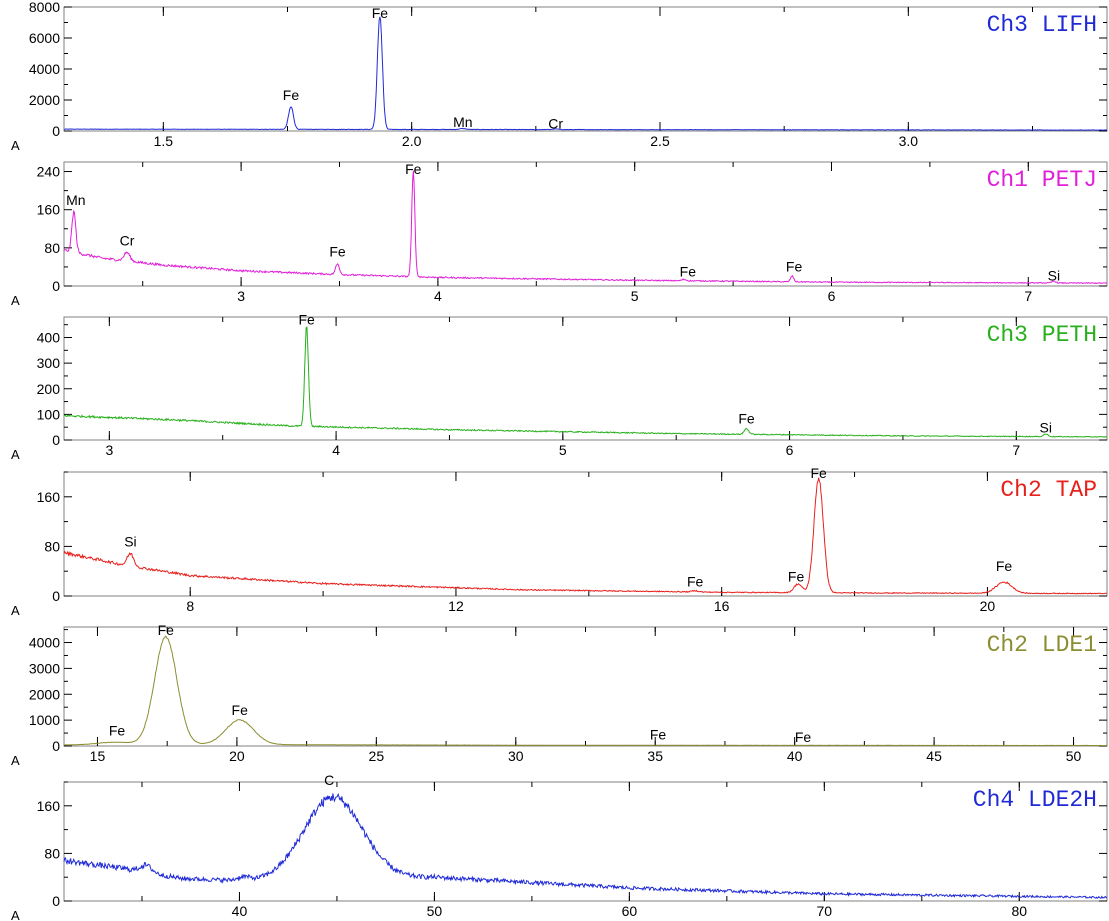 This screenshot has height=921, width=1109. Describe the element at coordinates (1035, 800) in the screenshot. I see `channel-title: Ch4 LDE2H` at that location.